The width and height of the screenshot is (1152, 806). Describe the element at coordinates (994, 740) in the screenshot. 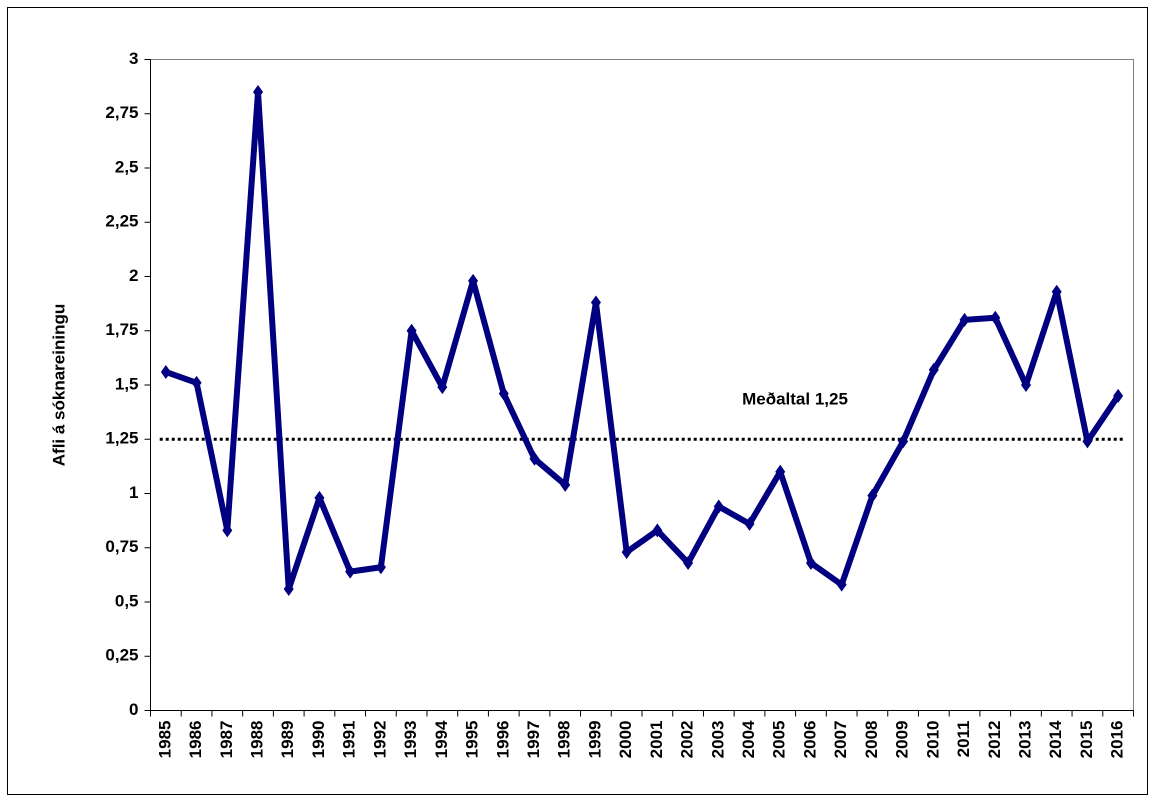

I see `x-tick-label: 2012` at that location.